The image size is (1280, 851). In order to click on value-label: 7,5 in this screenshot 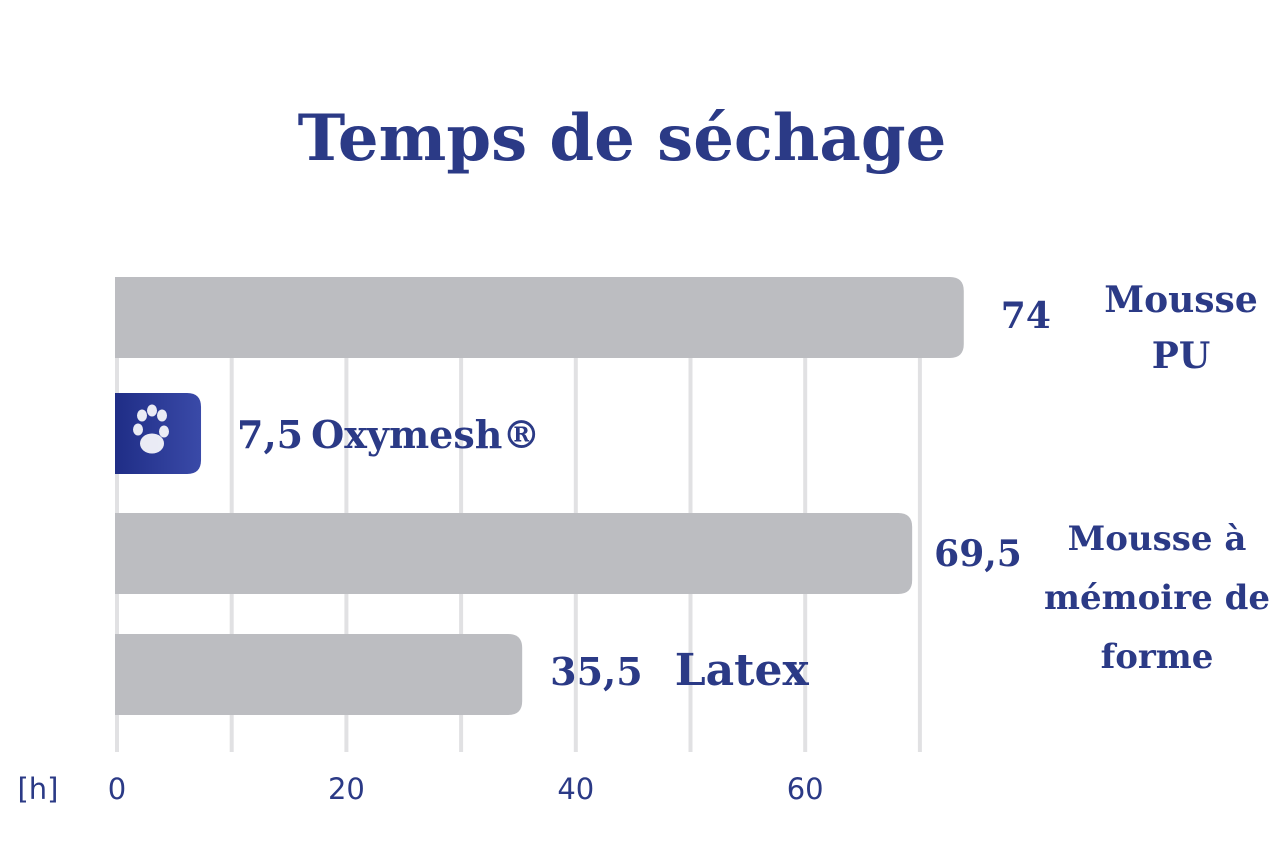, I will do `click(270, 434)`.